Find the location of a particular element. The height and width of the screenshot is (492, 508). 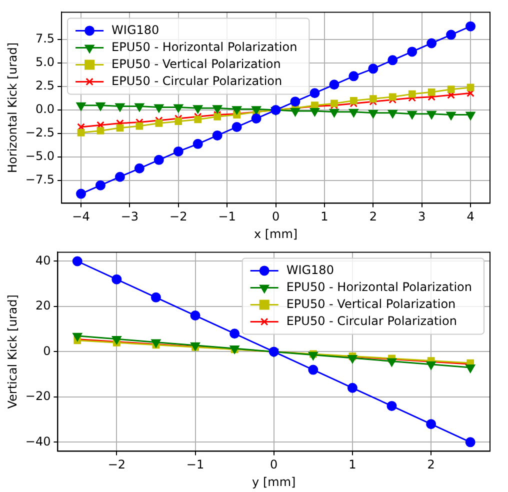

y-tick-label: 2.5 is located at coordinates (45, 85).